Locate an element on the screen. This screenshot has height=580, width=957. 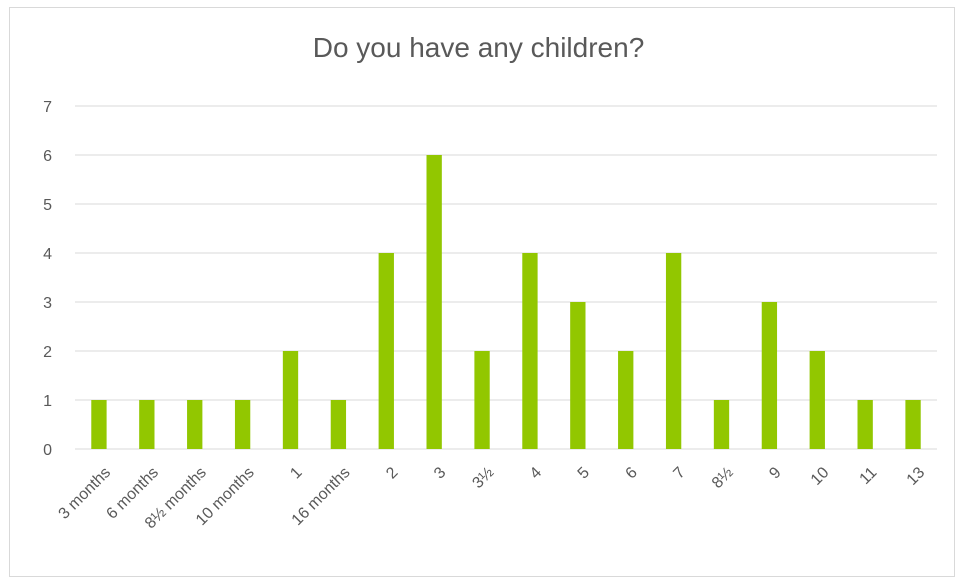
y-tick-label: 3 is located at coordinates (47, 303).